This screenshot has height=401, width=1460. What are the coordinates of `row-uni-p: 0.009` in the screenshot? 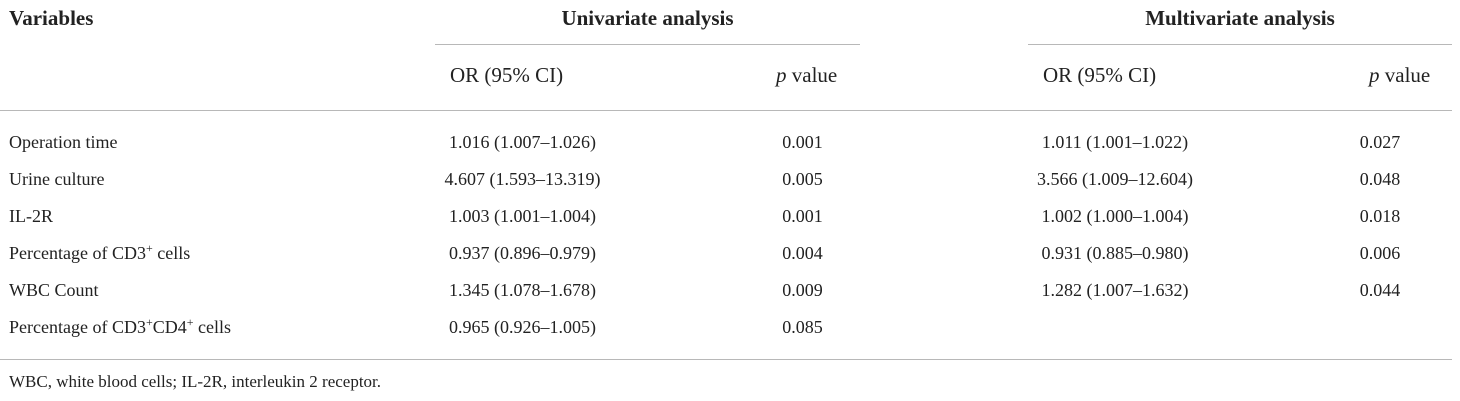 It's located at (802, 290).